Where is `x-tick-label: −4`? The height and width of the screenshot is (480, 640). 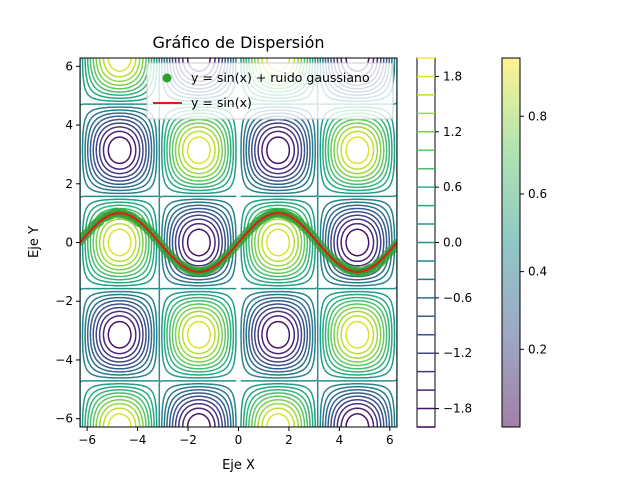 x-tick-label: −4 is located at coordinates (138, 440).